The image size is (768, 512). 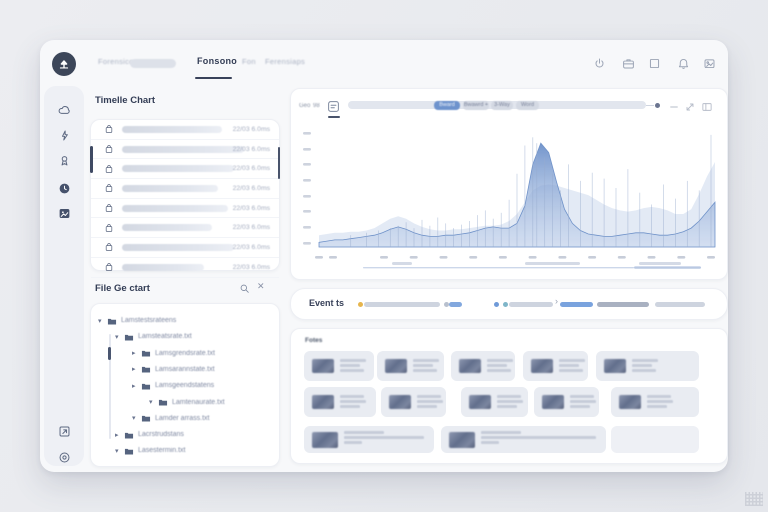 What do you see at coordinates (137, 320) in the screenshot?
I see `tree-item: ▾ Lamstestsrateens` at bounding box center [137, 320].